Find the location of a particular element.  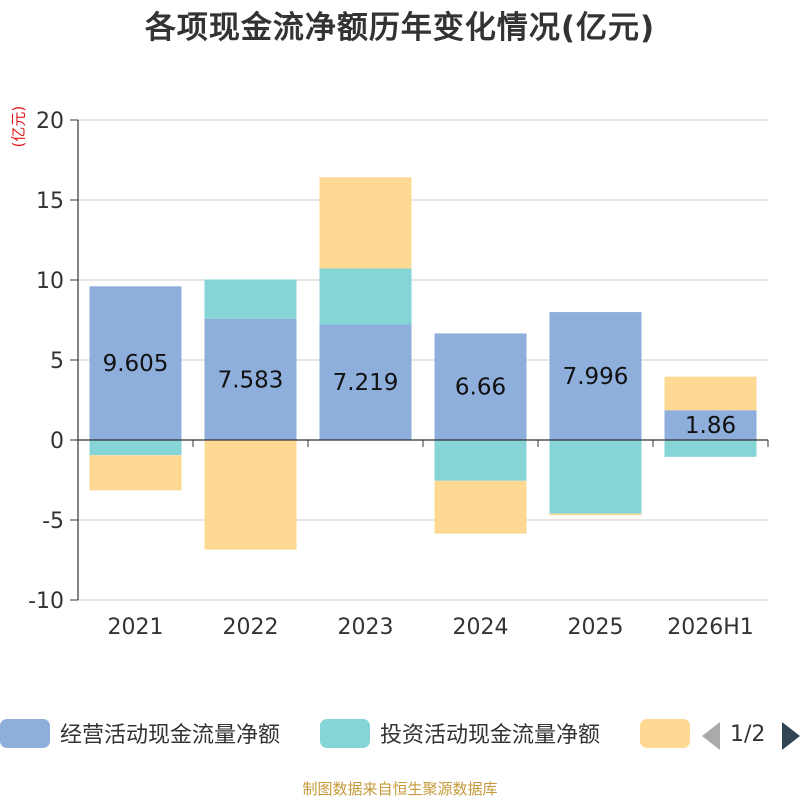

data-labels: 9.605 7.583 7.219 6.66 7.996 1.86 is located at coordinates (420, 395).